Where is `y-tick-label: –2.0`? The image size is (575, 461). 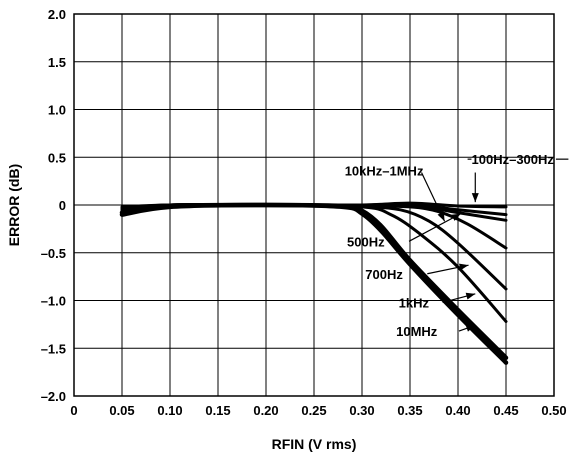 y-tick-label: –2.0 is located at coordinates (53, 396).